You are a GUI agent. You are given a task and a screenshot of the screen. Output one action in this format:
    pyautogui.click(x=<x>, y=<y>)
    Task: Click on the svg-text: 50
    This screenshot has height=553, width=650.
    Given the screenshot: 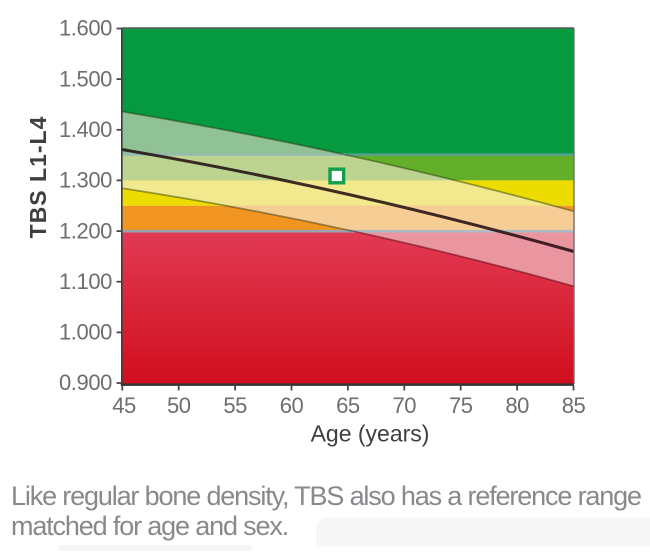 What is the action you would take?
    pyautogui.click(x=179, y=405)
    